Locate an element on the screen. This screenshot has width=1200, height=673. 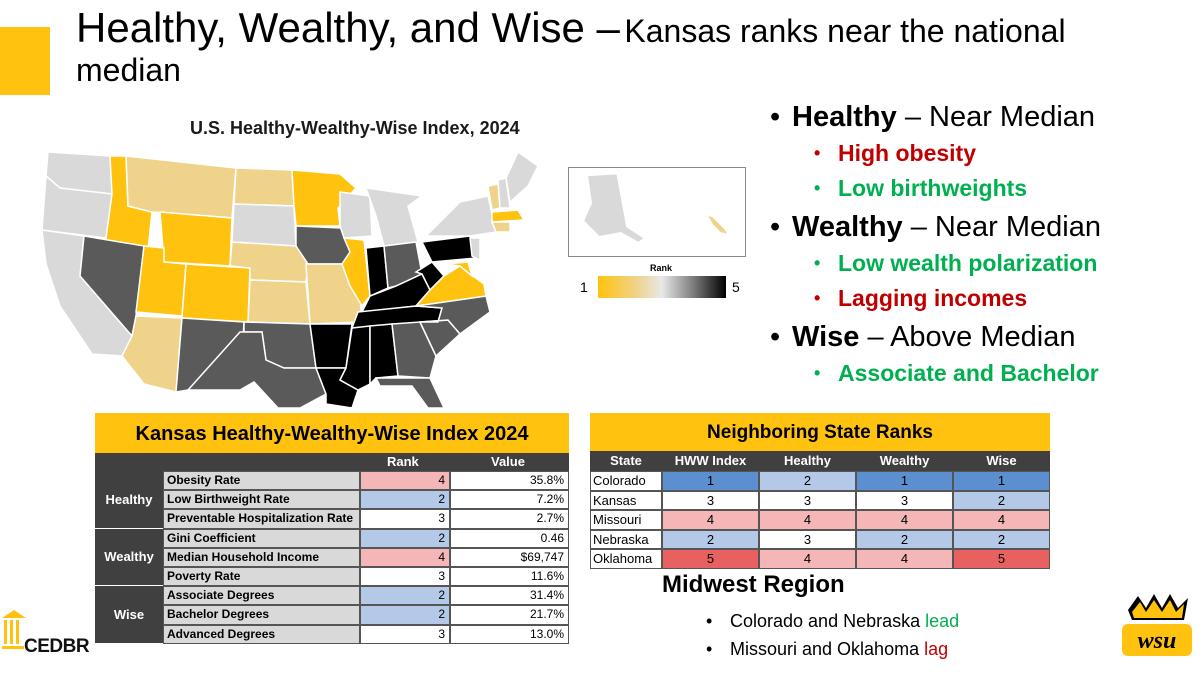
group-label: Wise is located at coordinates (129, 615).